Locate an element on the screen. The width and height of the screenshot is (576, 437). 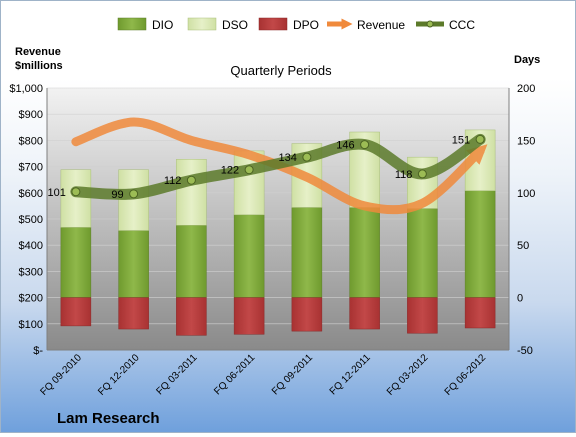
legend-swatch-dso is located at coordinates (202, 24).